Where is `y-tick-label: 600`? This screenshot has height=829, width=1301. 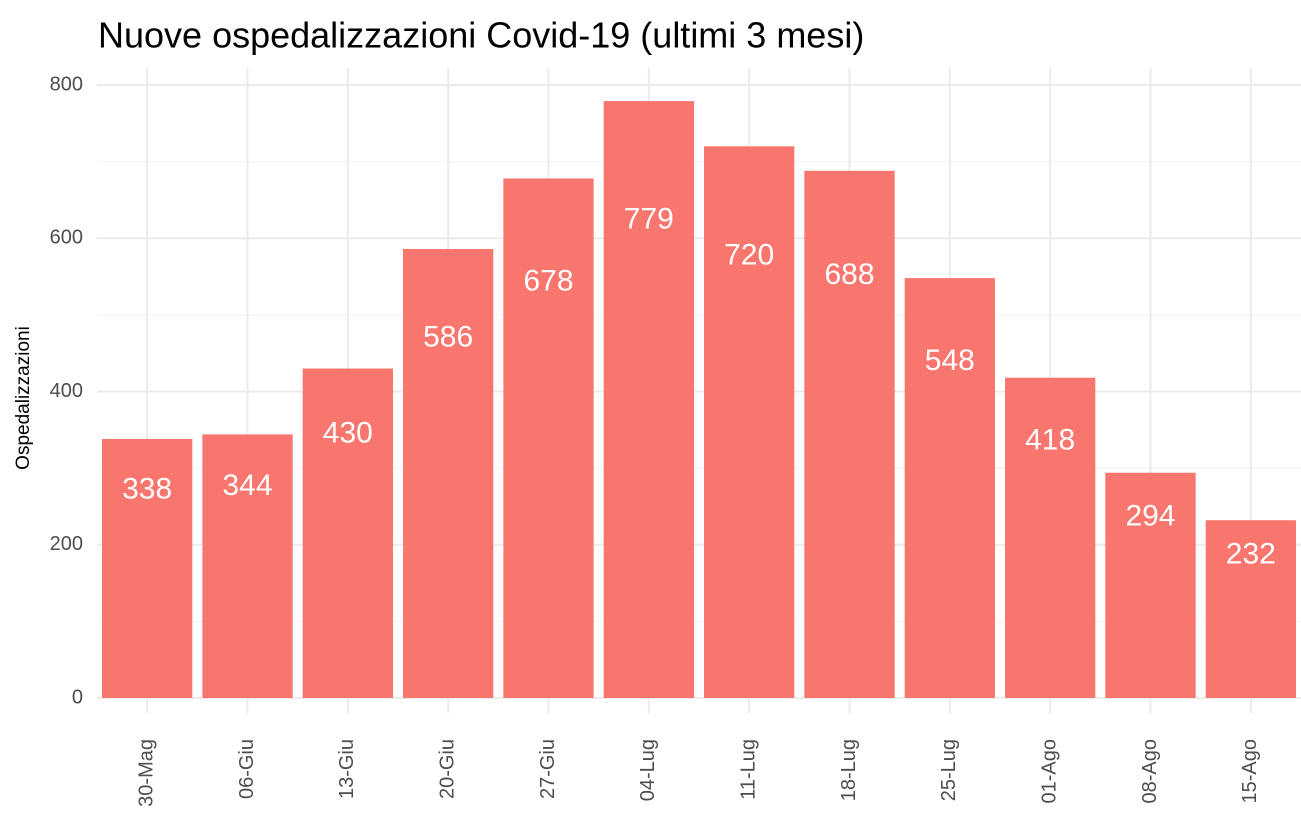 y-tick-label: 600 is located at coordinates (66, 238).